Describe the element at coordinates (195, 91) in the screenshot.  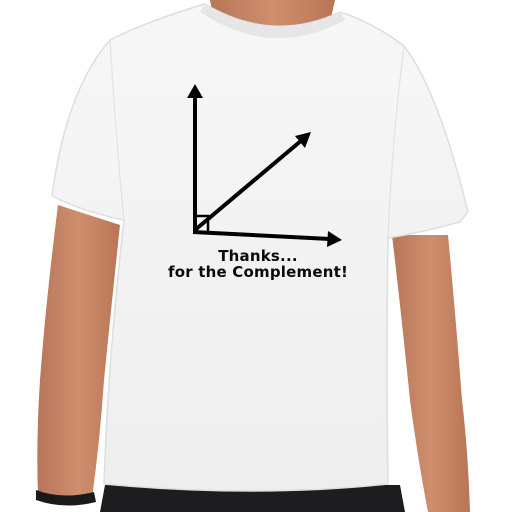
I see `vertical-arrowhead` at that location.